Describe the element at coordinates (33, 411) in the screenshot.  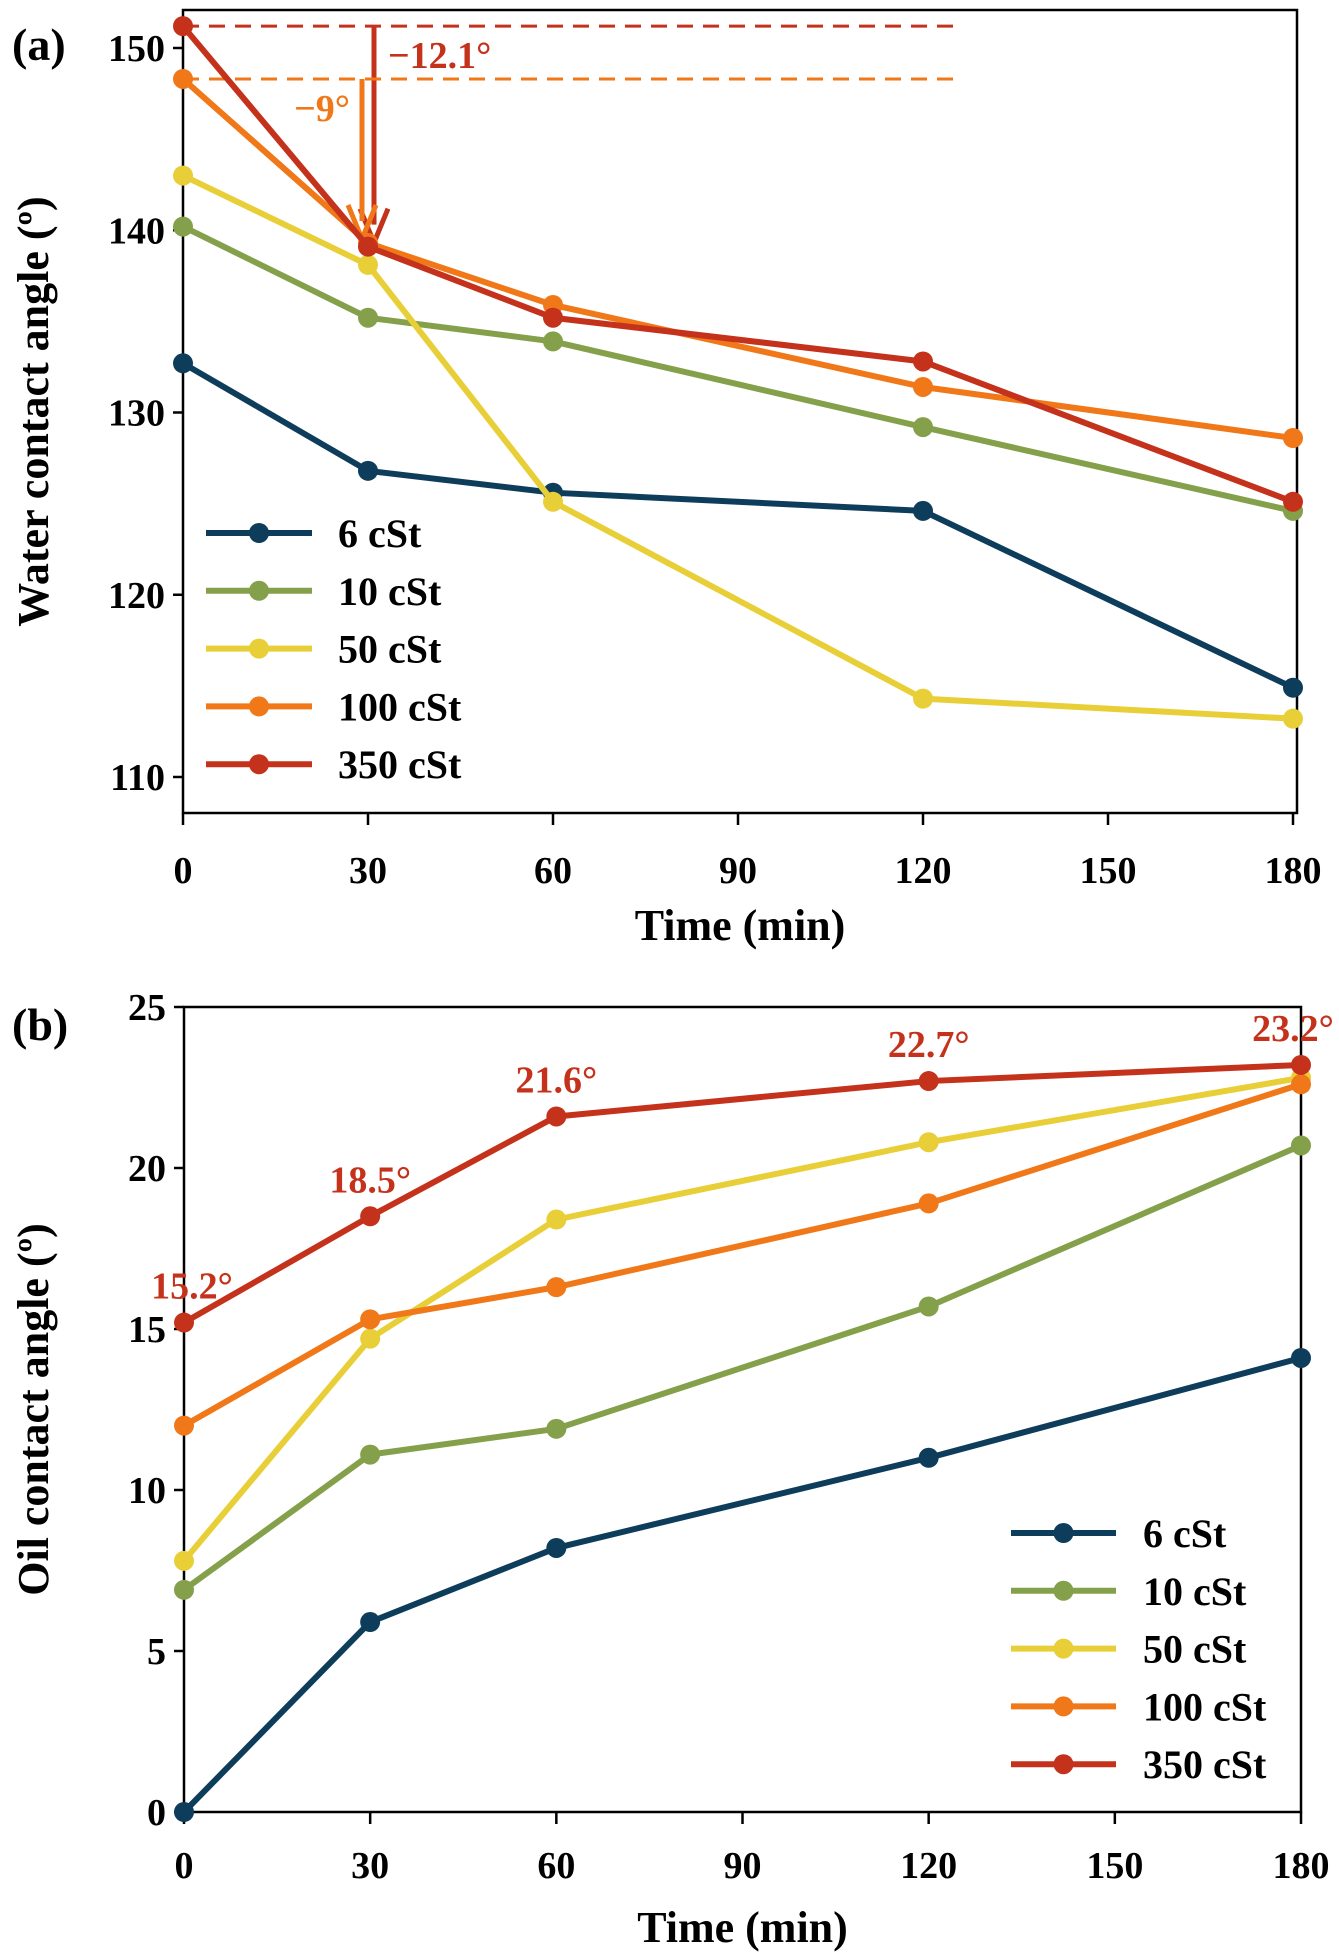
I see `y-axis-title: Water contact angle (º)` at that location.